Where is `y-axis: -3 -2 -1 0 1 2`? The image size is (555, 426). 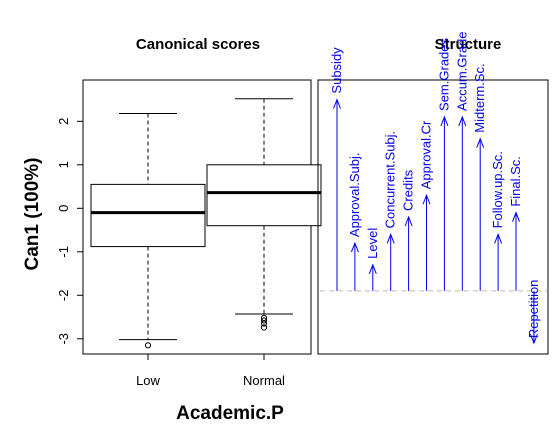 y-axis: -3 -2 -1 0 1 2 is located at coordinates (69, 231).